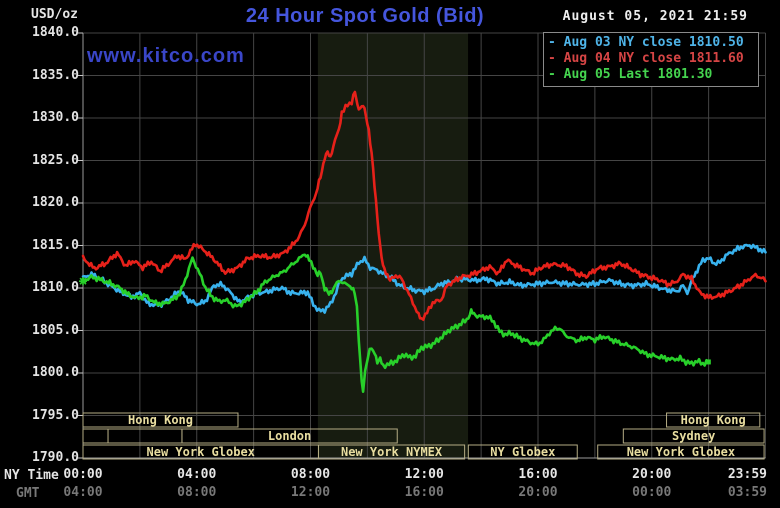  Describe the element at coordinates (83, 281) in the screenshot. I see `series-start-marker` at that location.